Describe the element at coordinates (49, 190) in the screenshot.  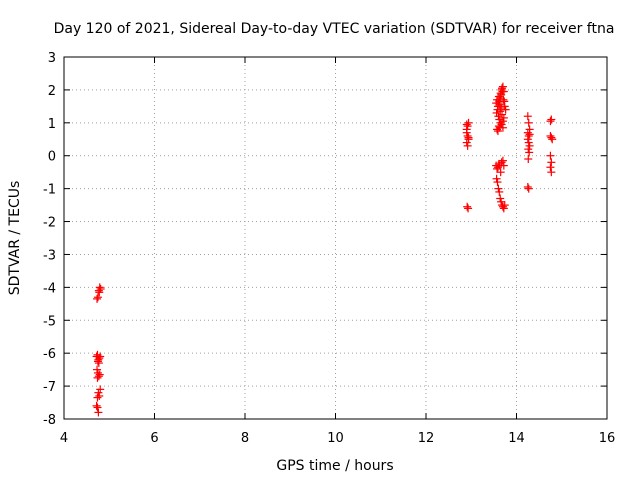
I see `y-tick-label: -1` at that location.